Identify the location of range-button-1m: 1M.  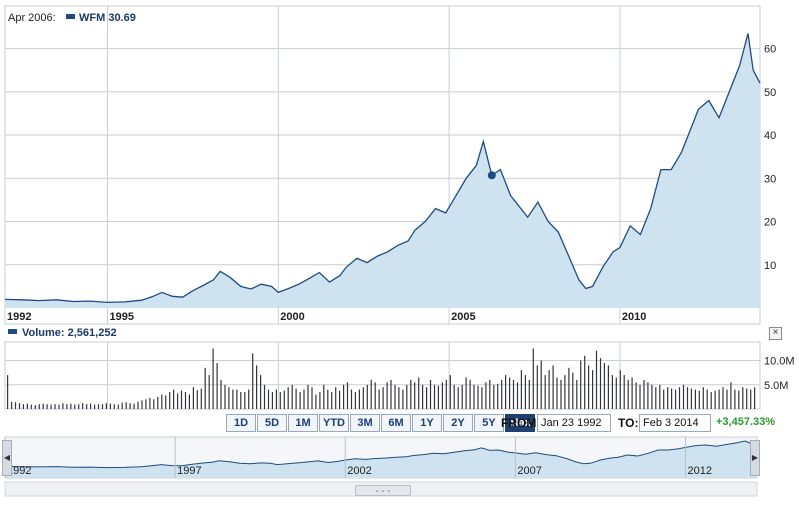
(303, 423).